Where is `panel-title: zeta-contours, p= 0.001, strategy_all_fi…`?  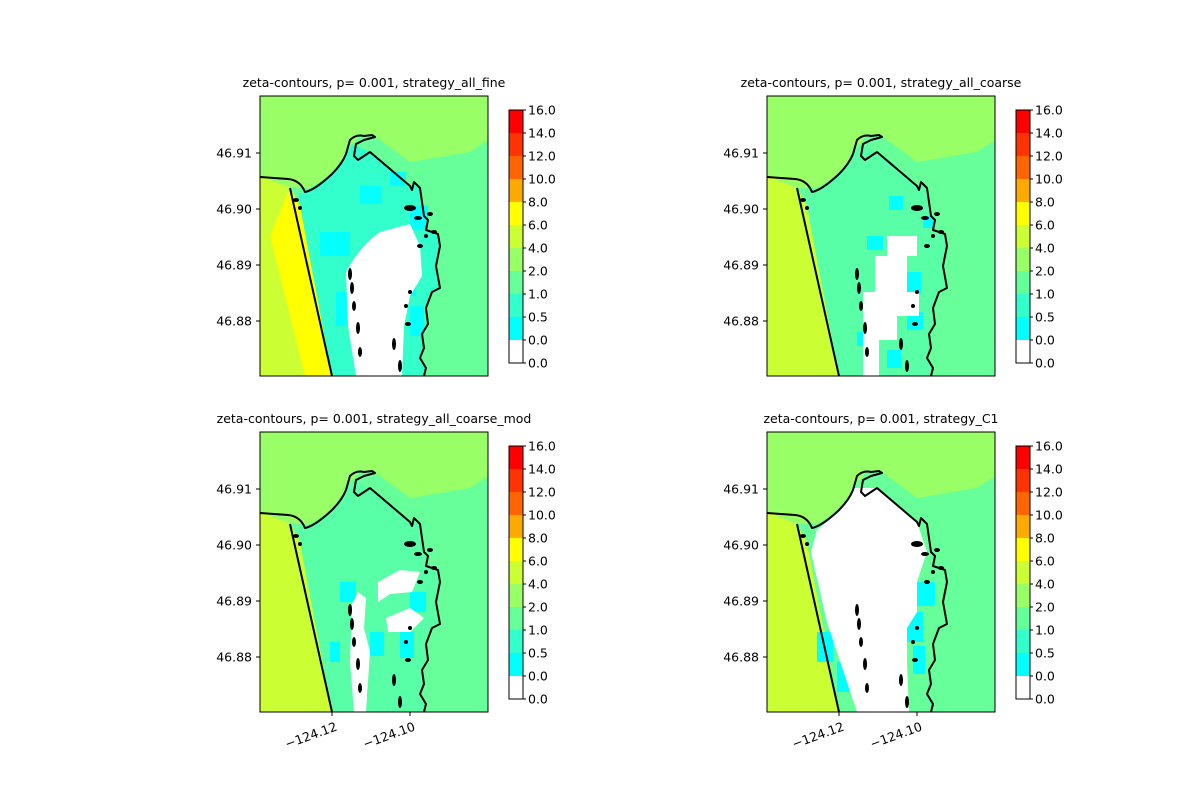
panel-title: zeta-contours, p= 0.001, strategy_all_fi… is located at coordinates (374, 82).